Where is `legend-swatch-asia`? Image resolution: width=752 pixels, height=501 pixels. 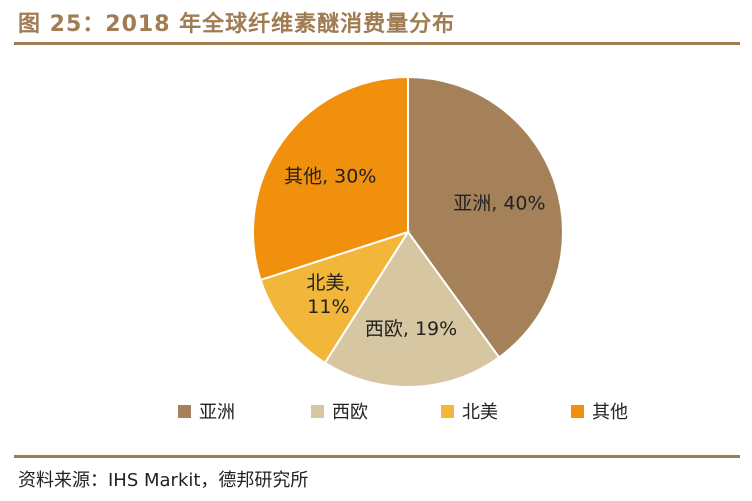
legend-swatch-asia is located at coordinates (184, 411).